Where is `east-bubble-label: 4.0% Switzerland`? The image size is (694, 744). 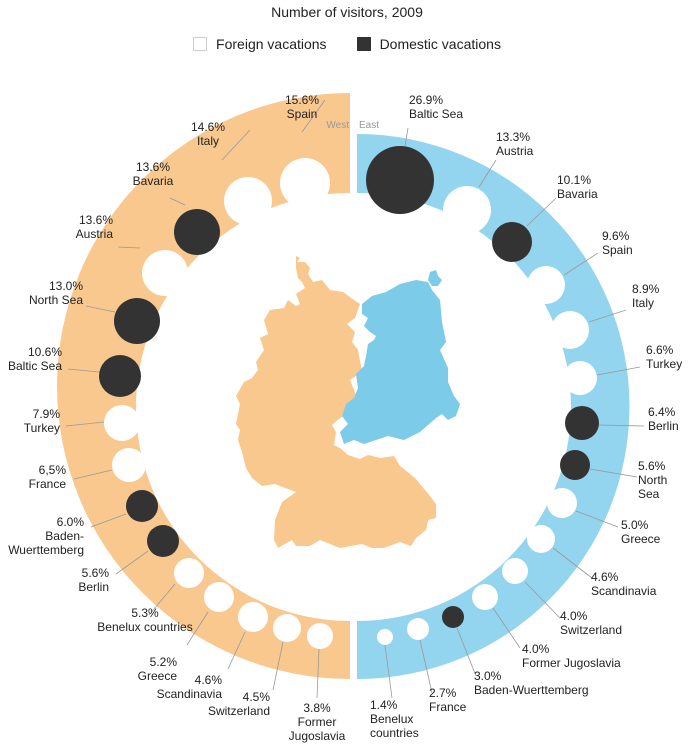 east-bubble-label: 4.0% Switzerland is located at coordinates (591, 623).